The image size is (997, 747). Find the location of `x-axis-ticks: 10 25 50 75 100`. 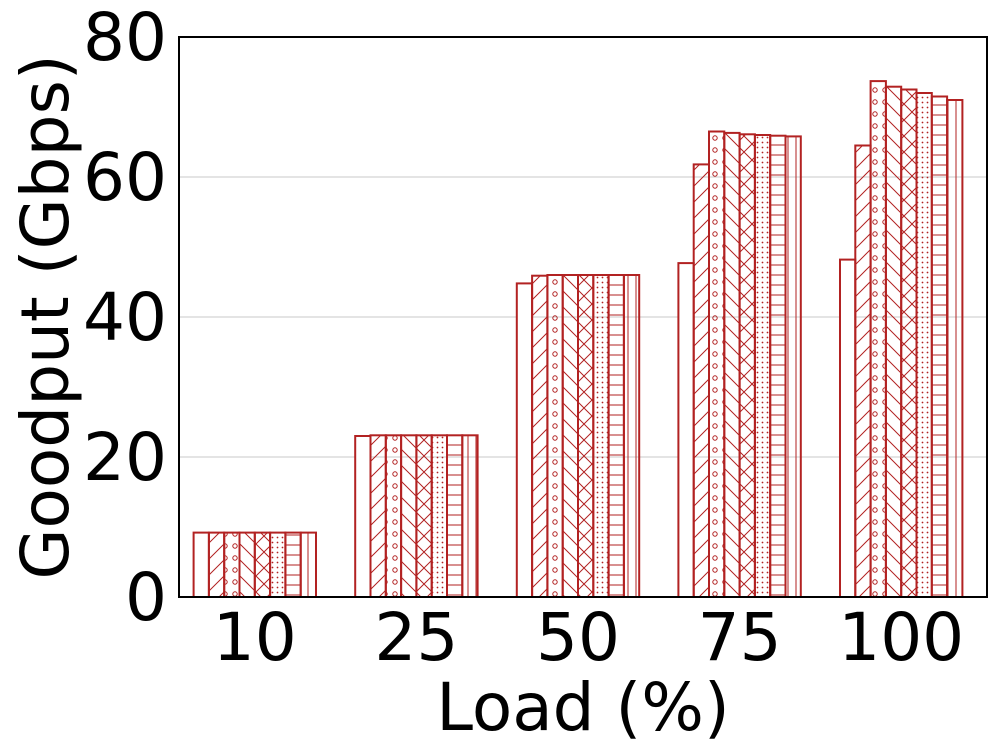

x-axis-ticks: 10 25 50 75 100 is located at coordinates (588, 637).